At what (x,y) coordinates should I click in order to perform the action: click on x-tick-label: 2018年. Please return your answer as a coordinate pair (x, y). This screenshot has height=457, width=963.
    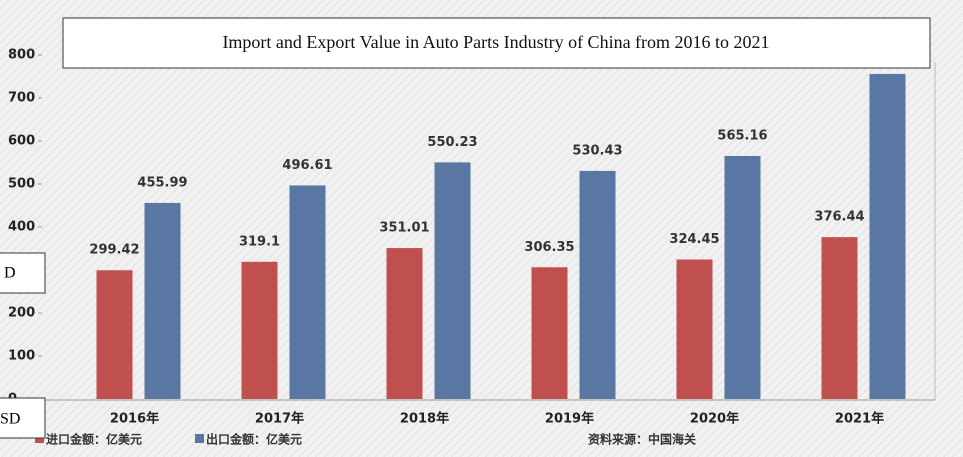
    Looking at the image, I should click on (424, 419).